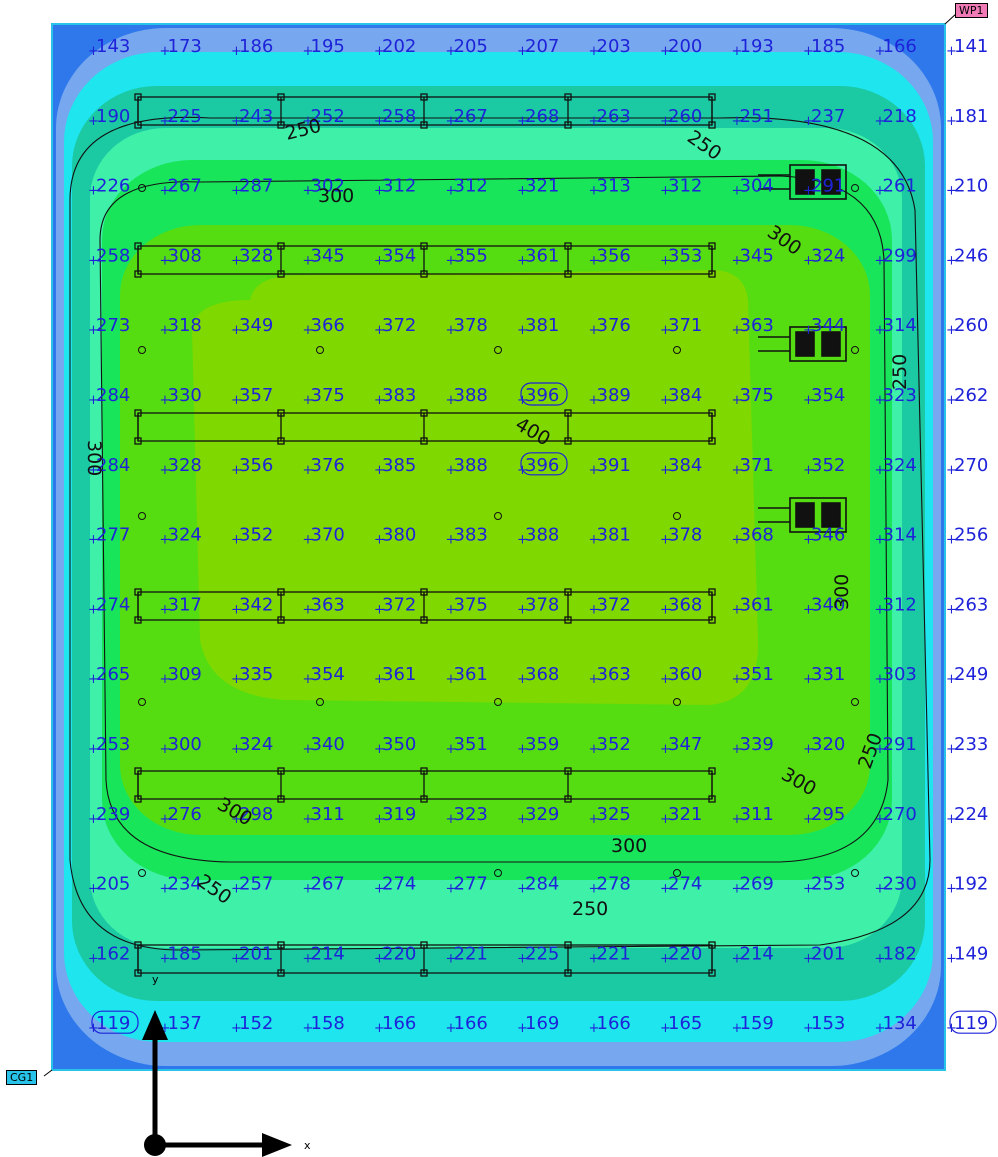  I want to click on illuminance-value: 317, so click(185, 604).